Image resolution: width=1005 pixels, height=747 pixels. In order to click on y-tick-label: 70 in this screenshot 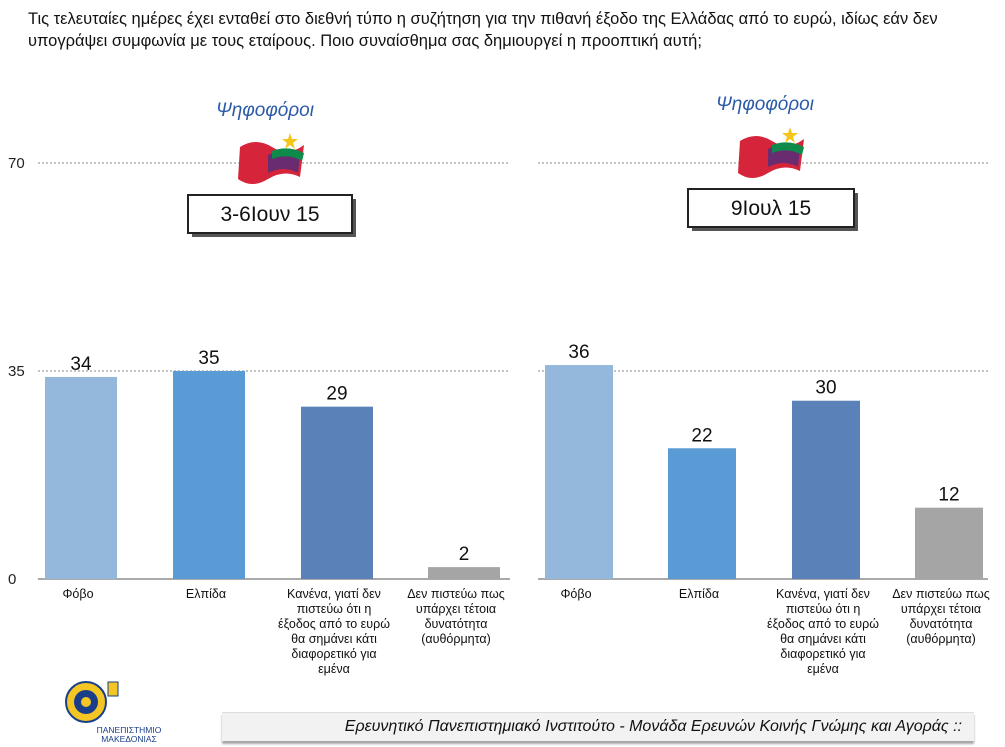, I will do `click(16, 163)`.